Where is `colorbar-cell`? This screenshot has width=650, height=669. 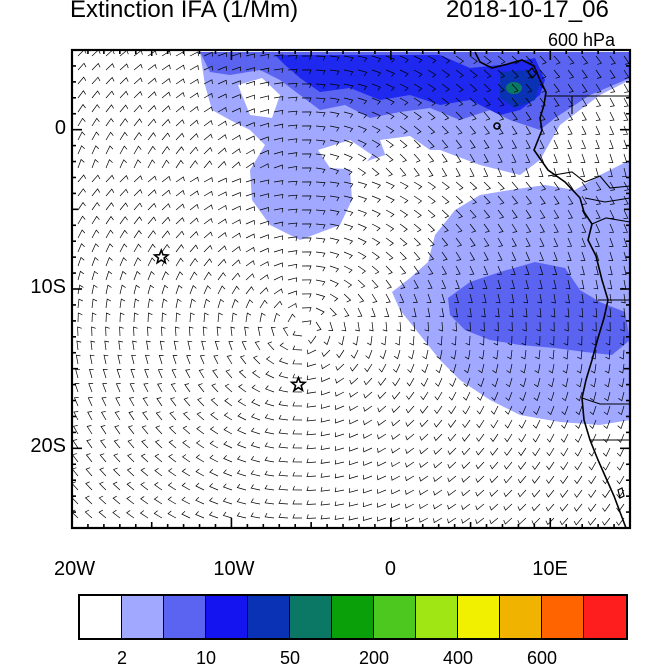 colorbar-cell is located at coordinates (395, 617).